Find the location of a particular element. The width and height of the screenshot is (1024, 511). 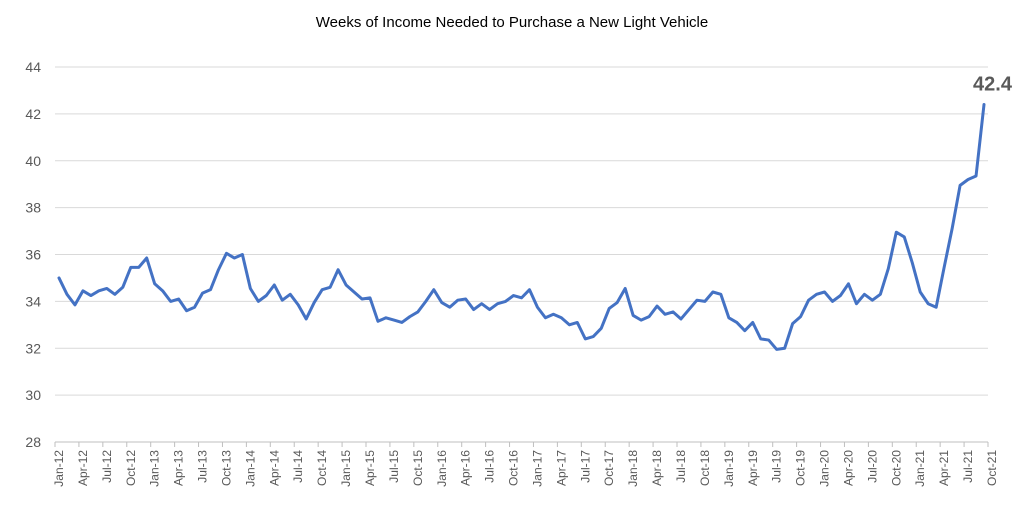

x-tick-label: Jul-14 is located at coordinates (298, 466).